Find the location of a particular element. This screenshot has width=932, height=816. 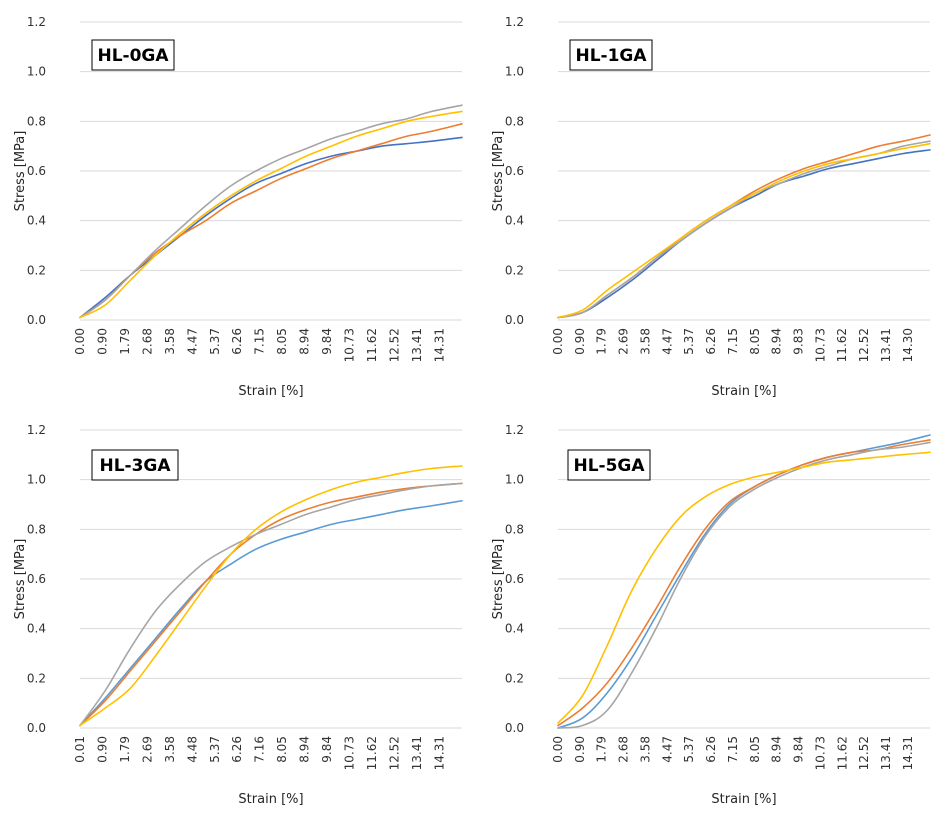

panel-label: HL-5GA is located at coordinates (609, 466).